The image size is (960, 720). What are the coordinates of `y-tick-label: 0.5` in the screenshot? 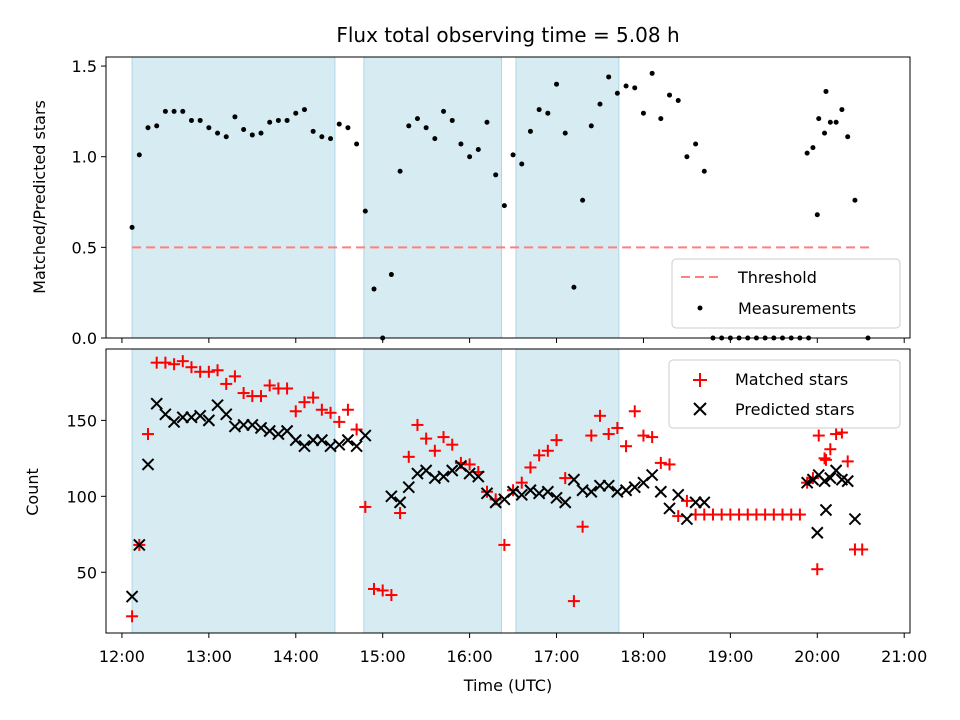 It's located at (84, 247).